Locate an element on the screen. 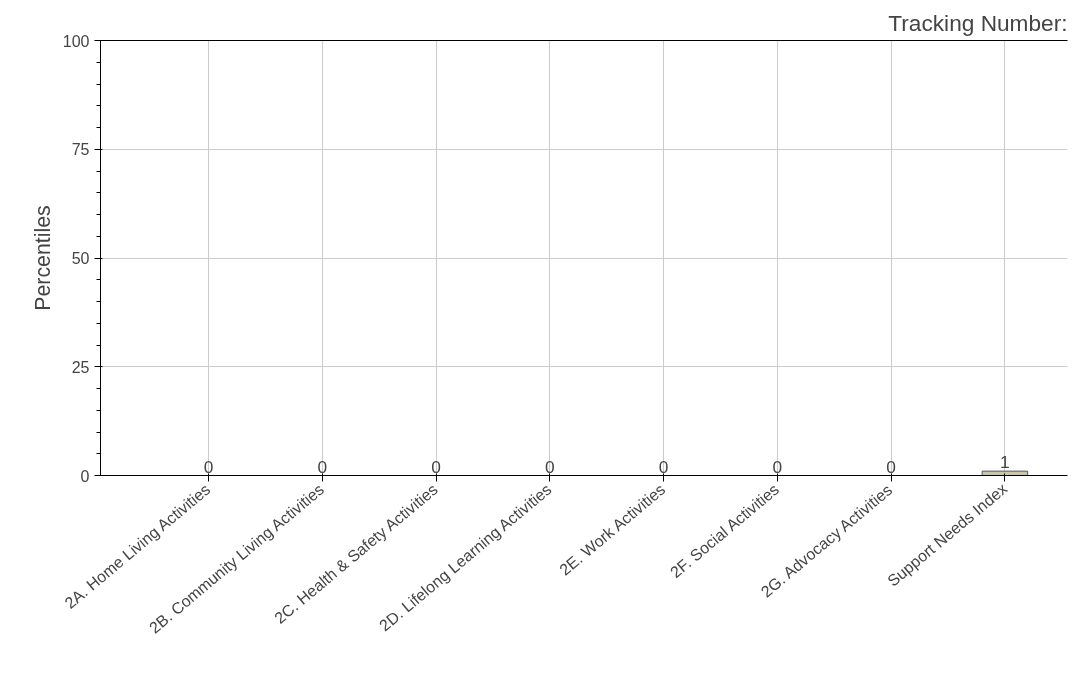 This screenshot has height=675, width=1077. data-label: 1 is located at coordinates (1005, 462).